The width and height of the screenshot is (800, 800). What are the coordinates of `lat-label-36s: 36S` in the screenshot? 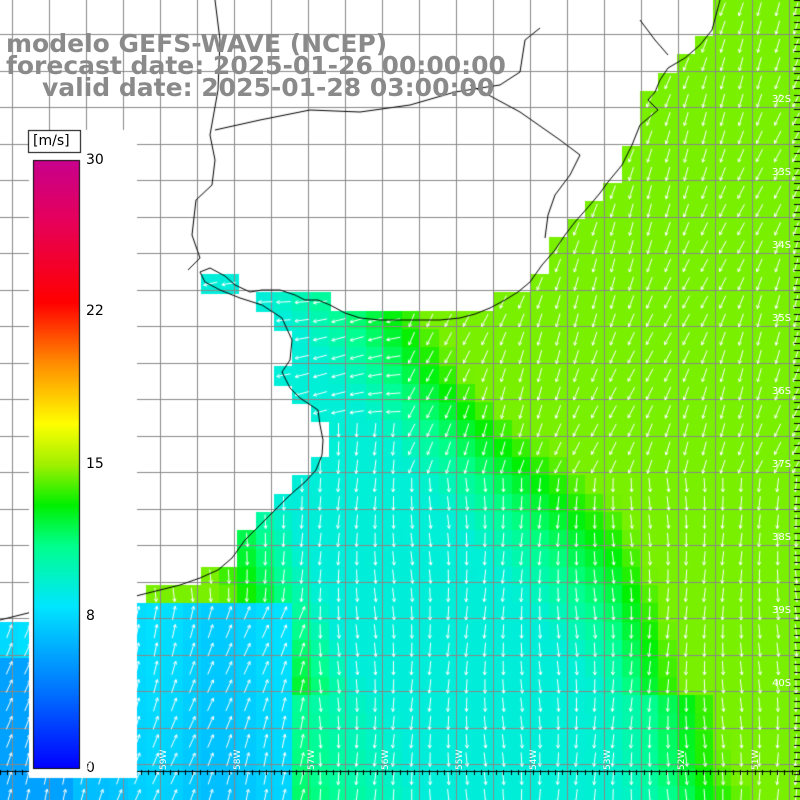 It's located at (782, 391).